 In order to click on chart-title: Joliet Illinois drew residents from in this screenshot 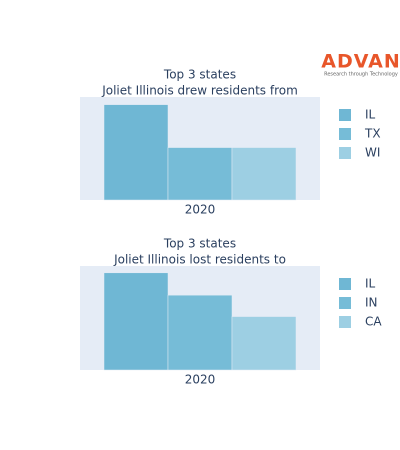, I will do `click(199, 91)`.